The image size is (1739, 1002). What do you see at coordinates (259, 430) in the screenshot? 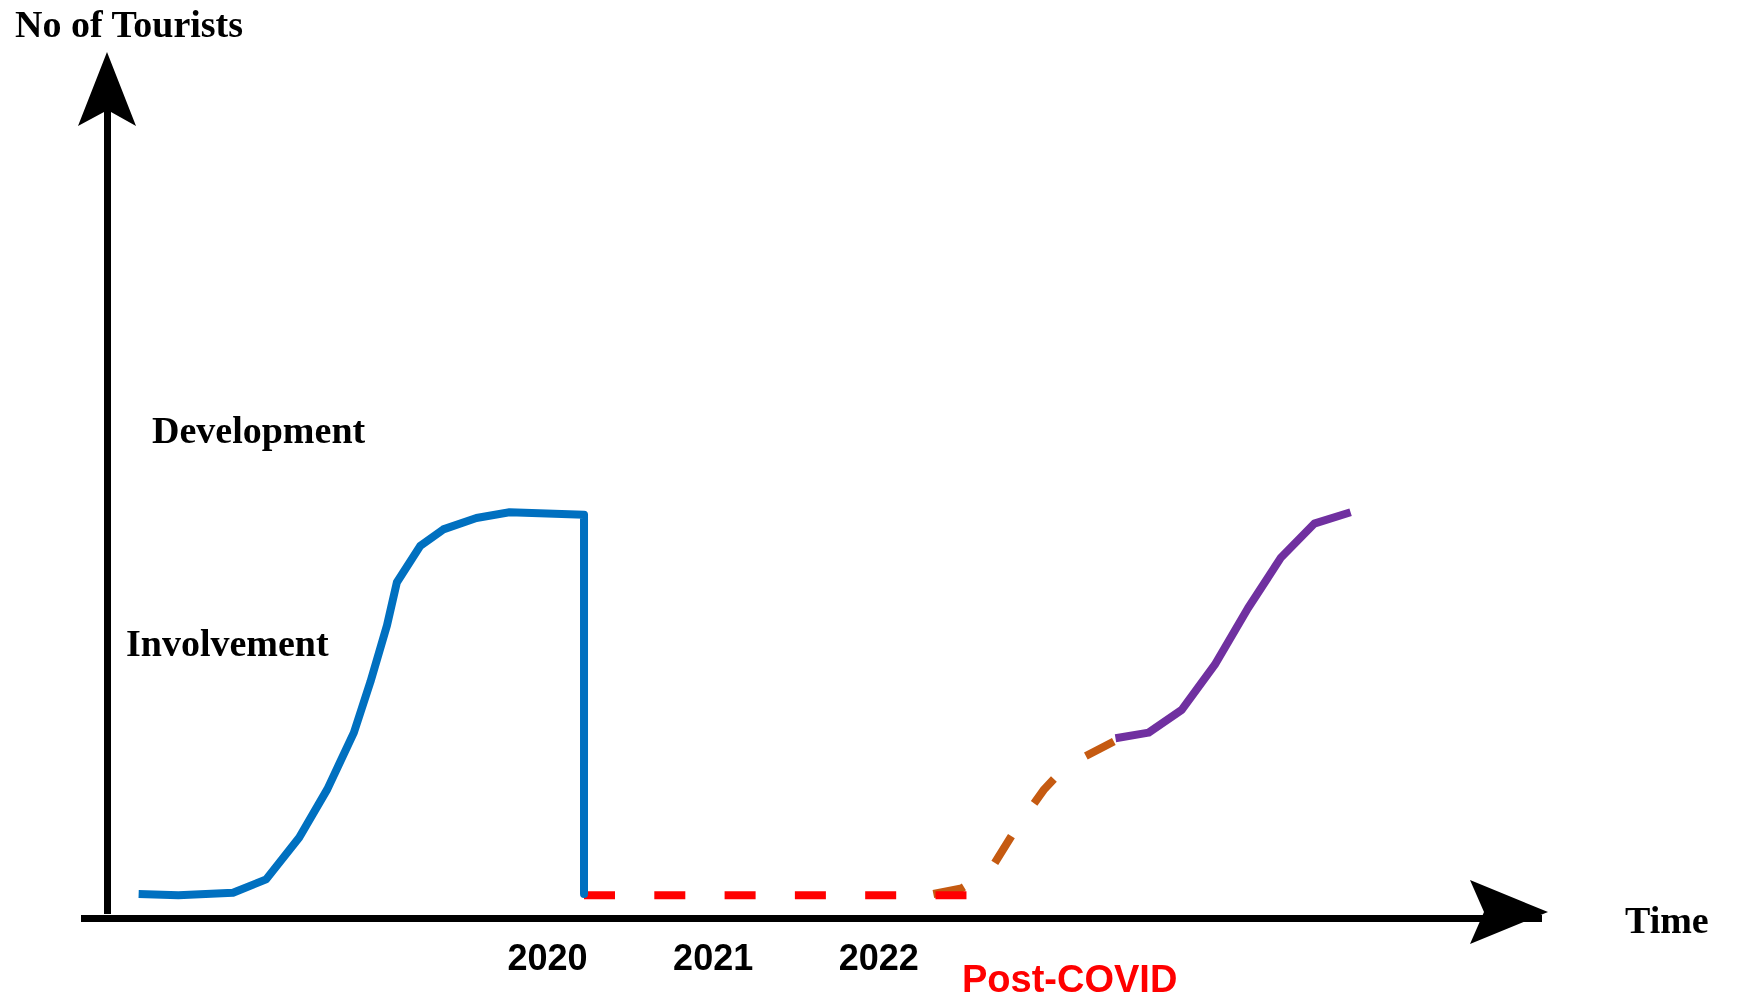
I see `text: Development` at bounding box center [259, 430].